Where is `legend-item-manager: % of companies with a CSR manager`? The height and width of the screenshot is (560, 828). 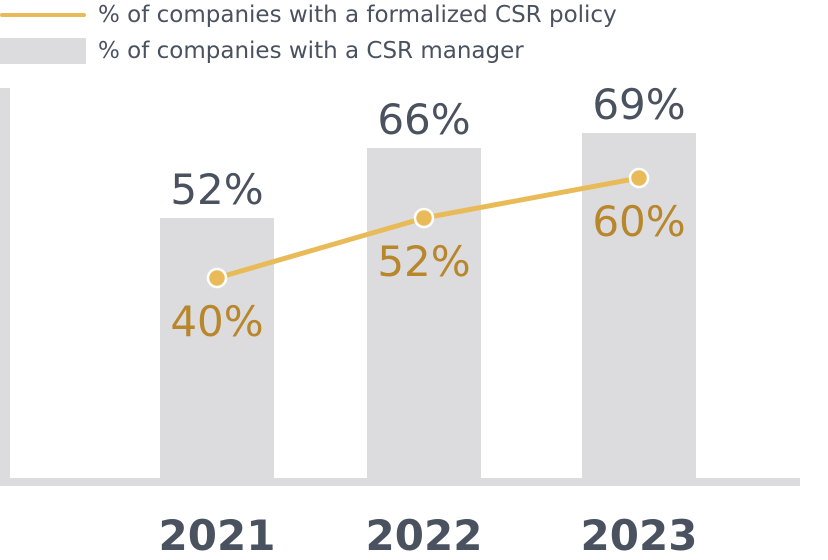
legend-item-manager: % of companies with a CSR manager is located at coordinates (262, 51).